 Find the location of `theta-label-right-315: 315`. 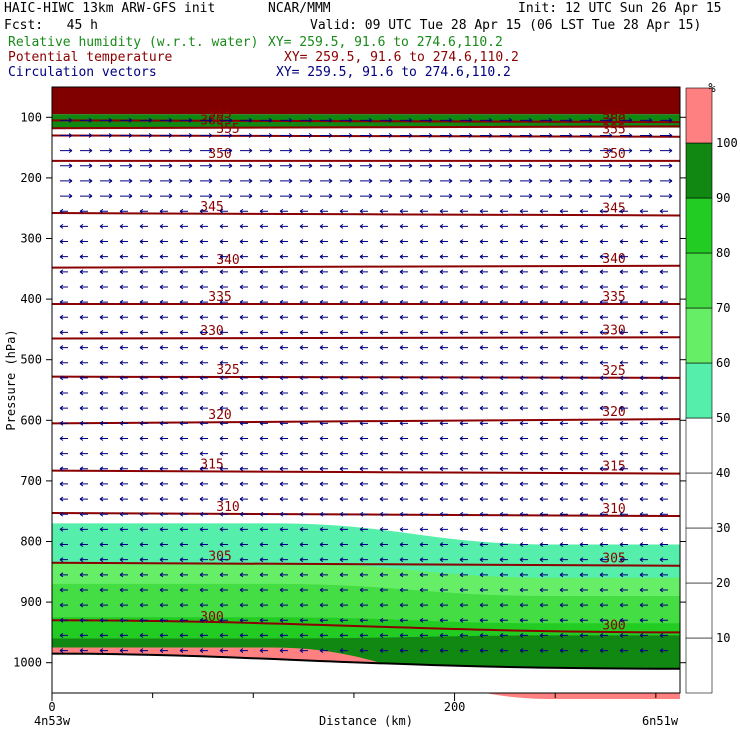

theta-label-right-315: 315 is located at coordinates (613, 467).